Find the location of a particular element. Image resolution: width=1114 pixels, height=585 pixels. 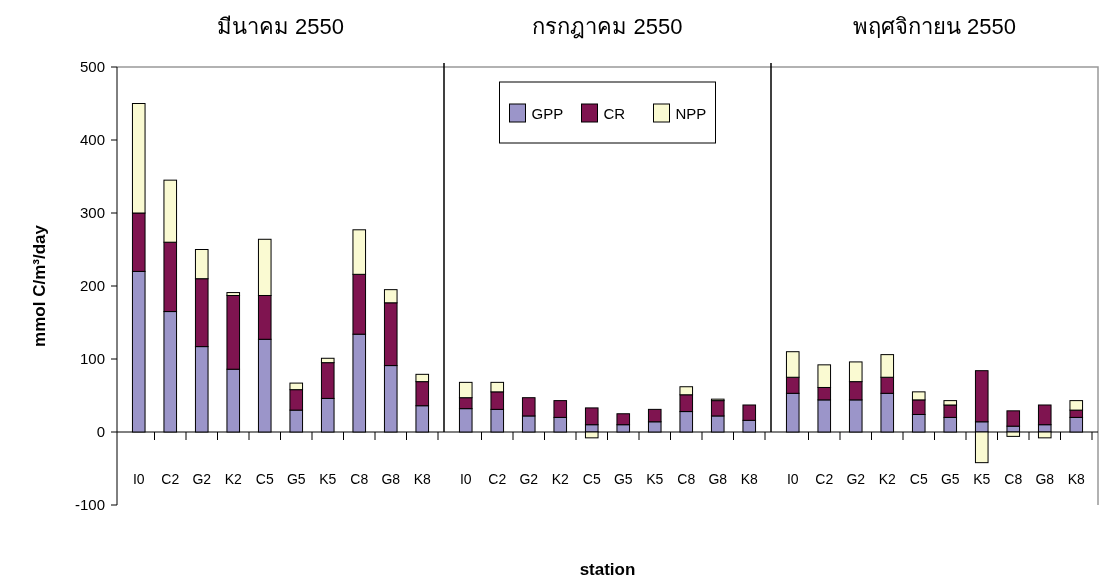

legend-label: GPP is located at coordinates (547, 113).